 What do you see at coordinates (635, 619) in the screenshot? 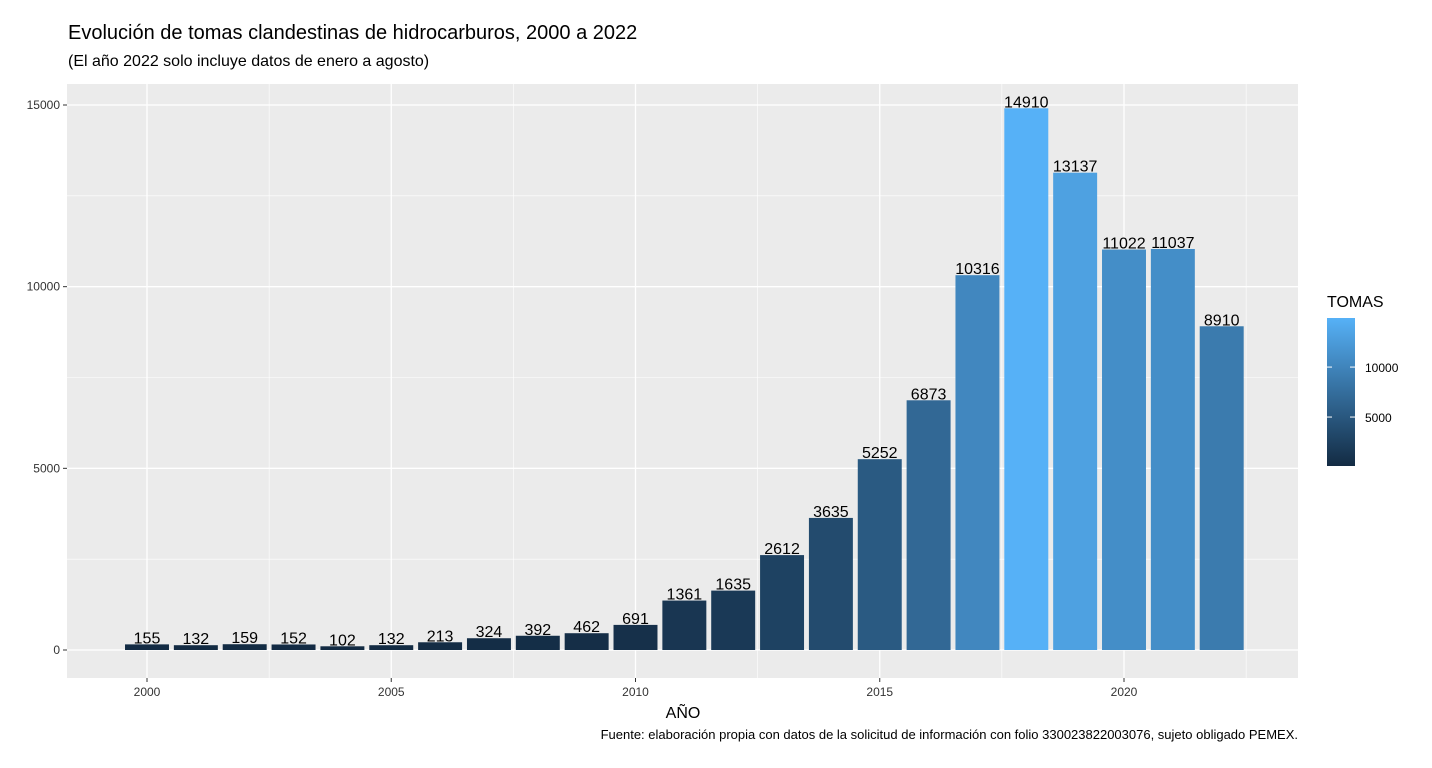
I see `data-label-2010: 691` at bounding box center [635, 619].